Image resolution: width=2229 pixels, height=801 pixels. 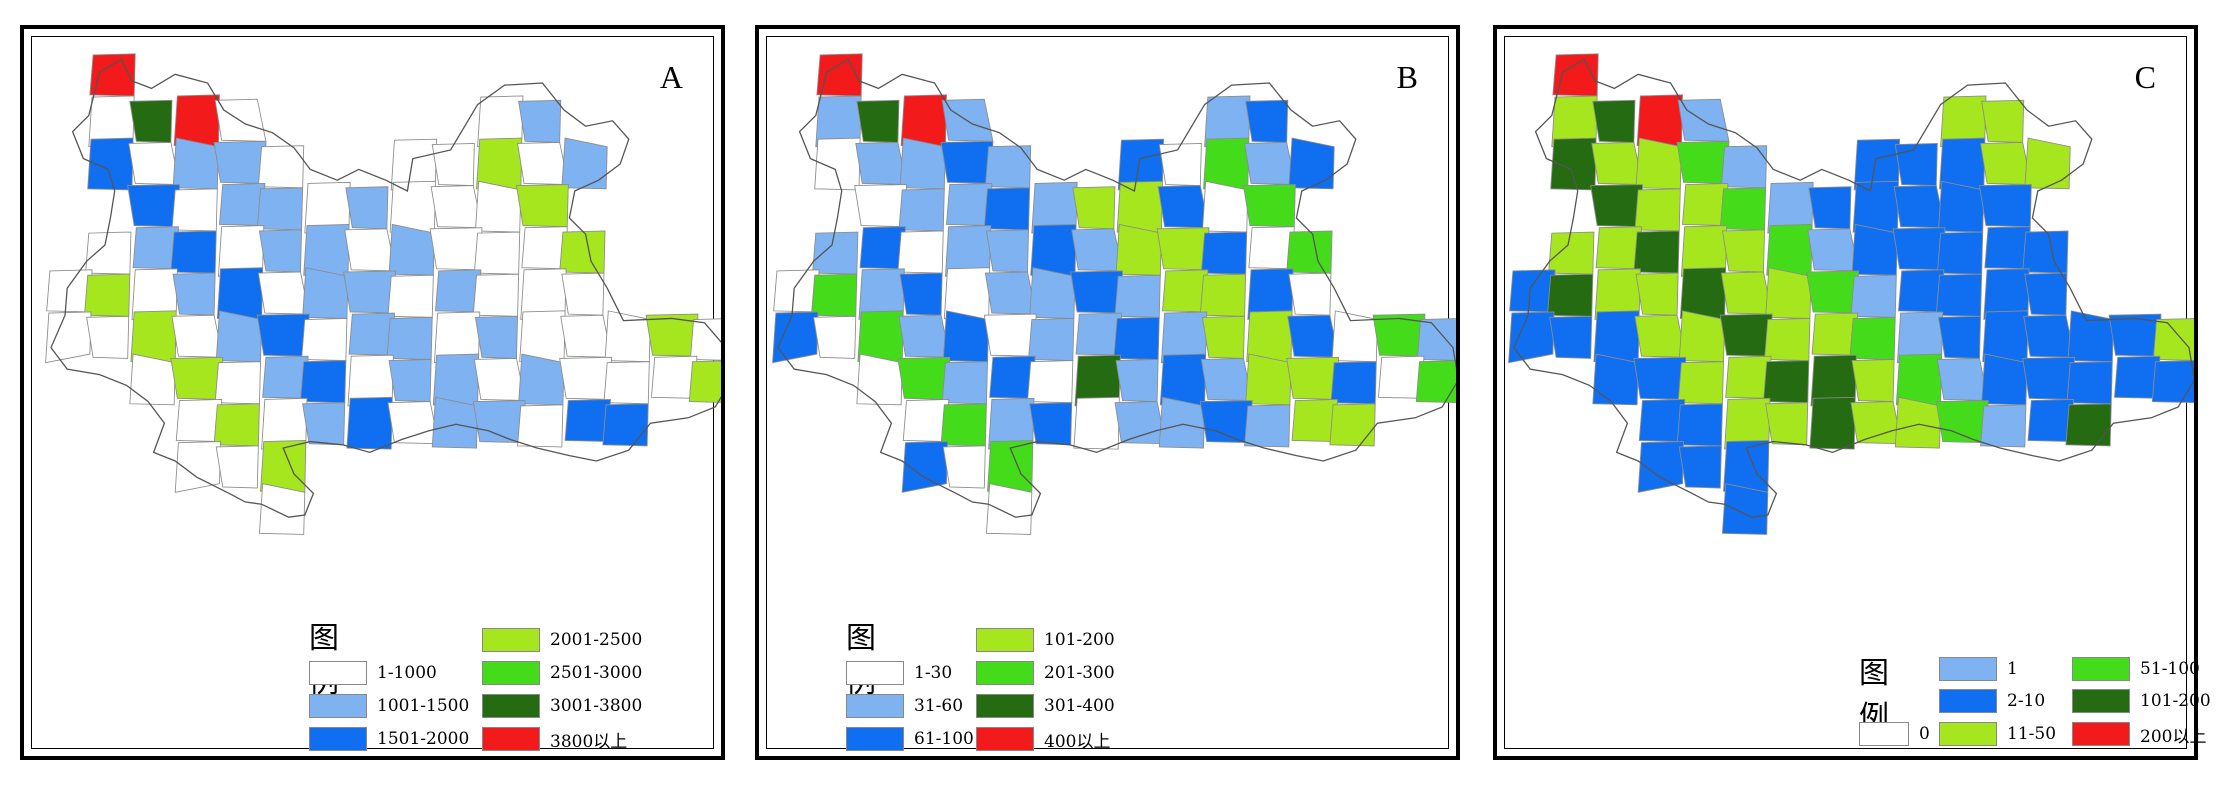 I want to click on legend-item: 51-100, so click(x=2136, y=669).